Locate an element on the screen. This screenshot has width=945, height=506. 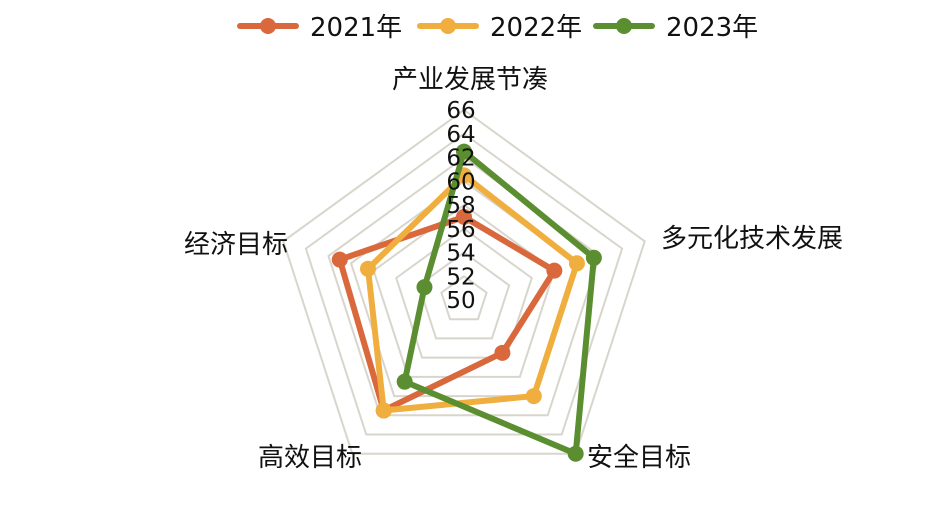
tick-label: 54 is located at coordinates (460, 254).